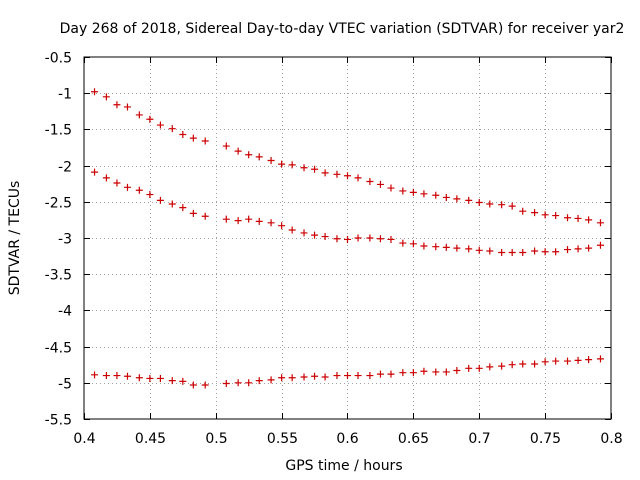  I want to click on x-tick-labels: 0.4 0.45 0.5 0.55 0.6 0.65 0.7 0.75 0.8, so click(347, 439).